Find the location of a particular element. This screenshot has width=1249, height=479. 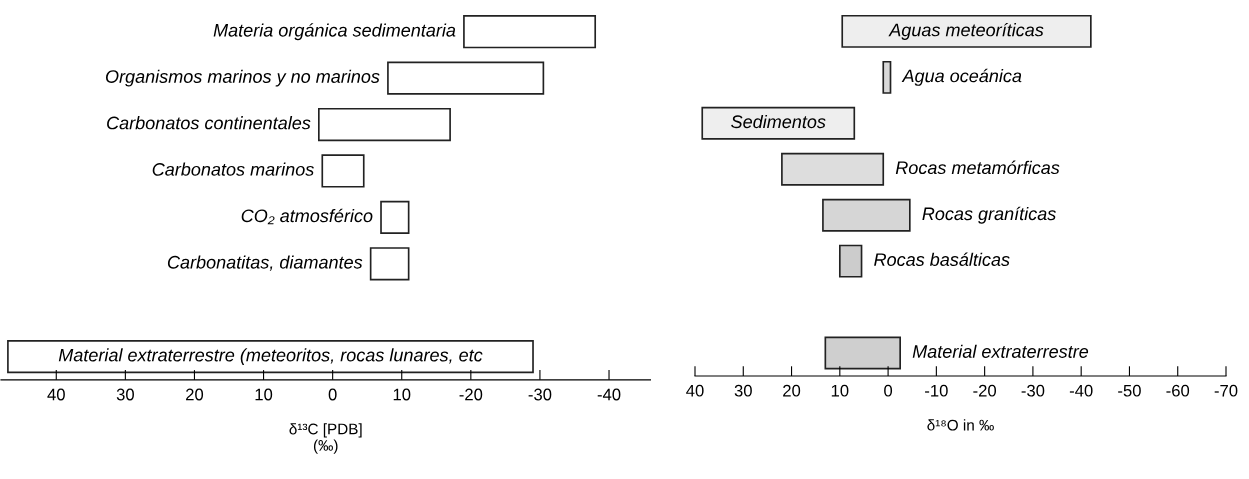

category-label: Carbonatitas, diamantes is located at coordinates (265, 263).